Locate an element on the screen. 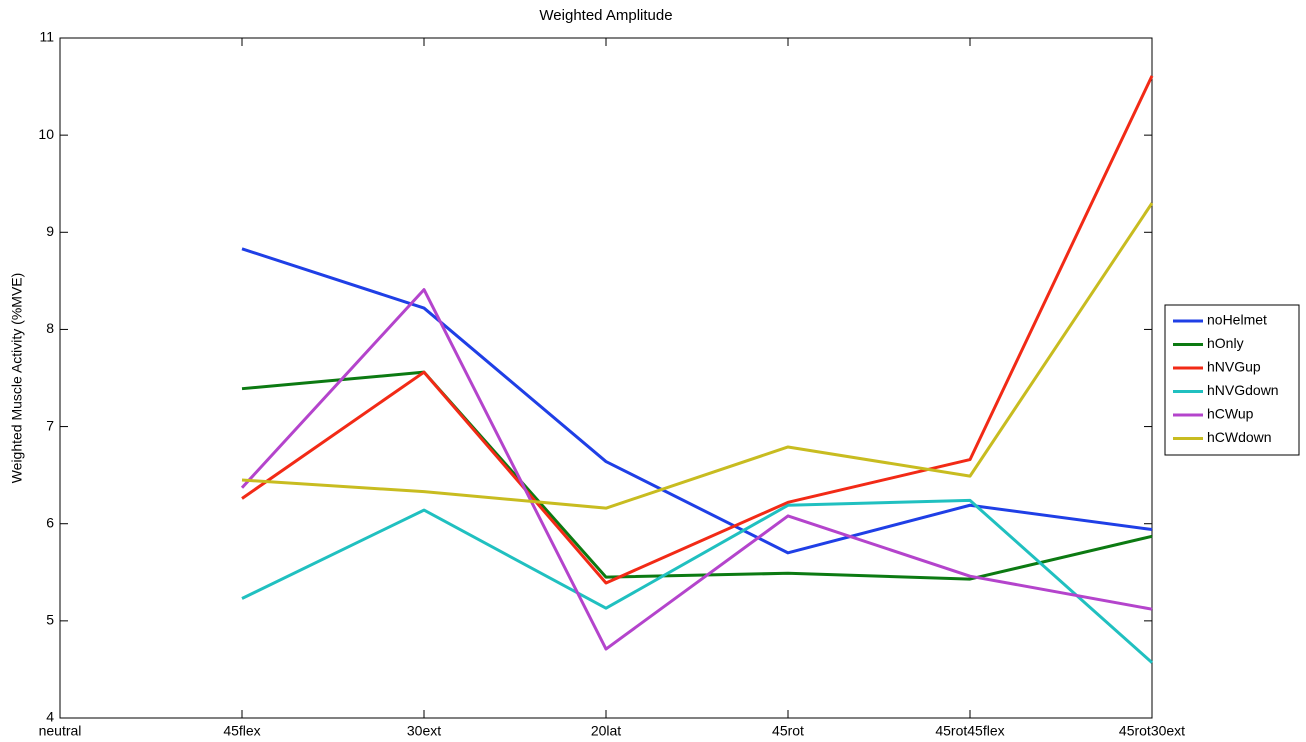 This screenshot has height=742, width=1306. y-tick-label: 10 is located at coordinates (46, 134).